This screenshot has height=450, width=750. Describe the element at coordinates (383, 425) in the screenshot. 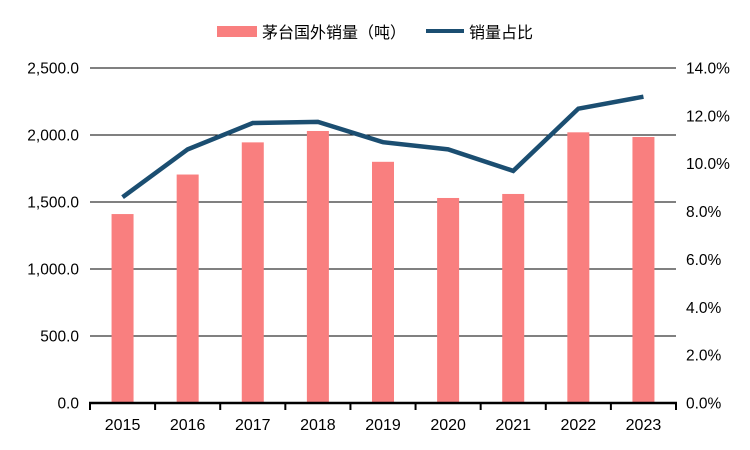

I see `x-axis-label: 2019` at that location.